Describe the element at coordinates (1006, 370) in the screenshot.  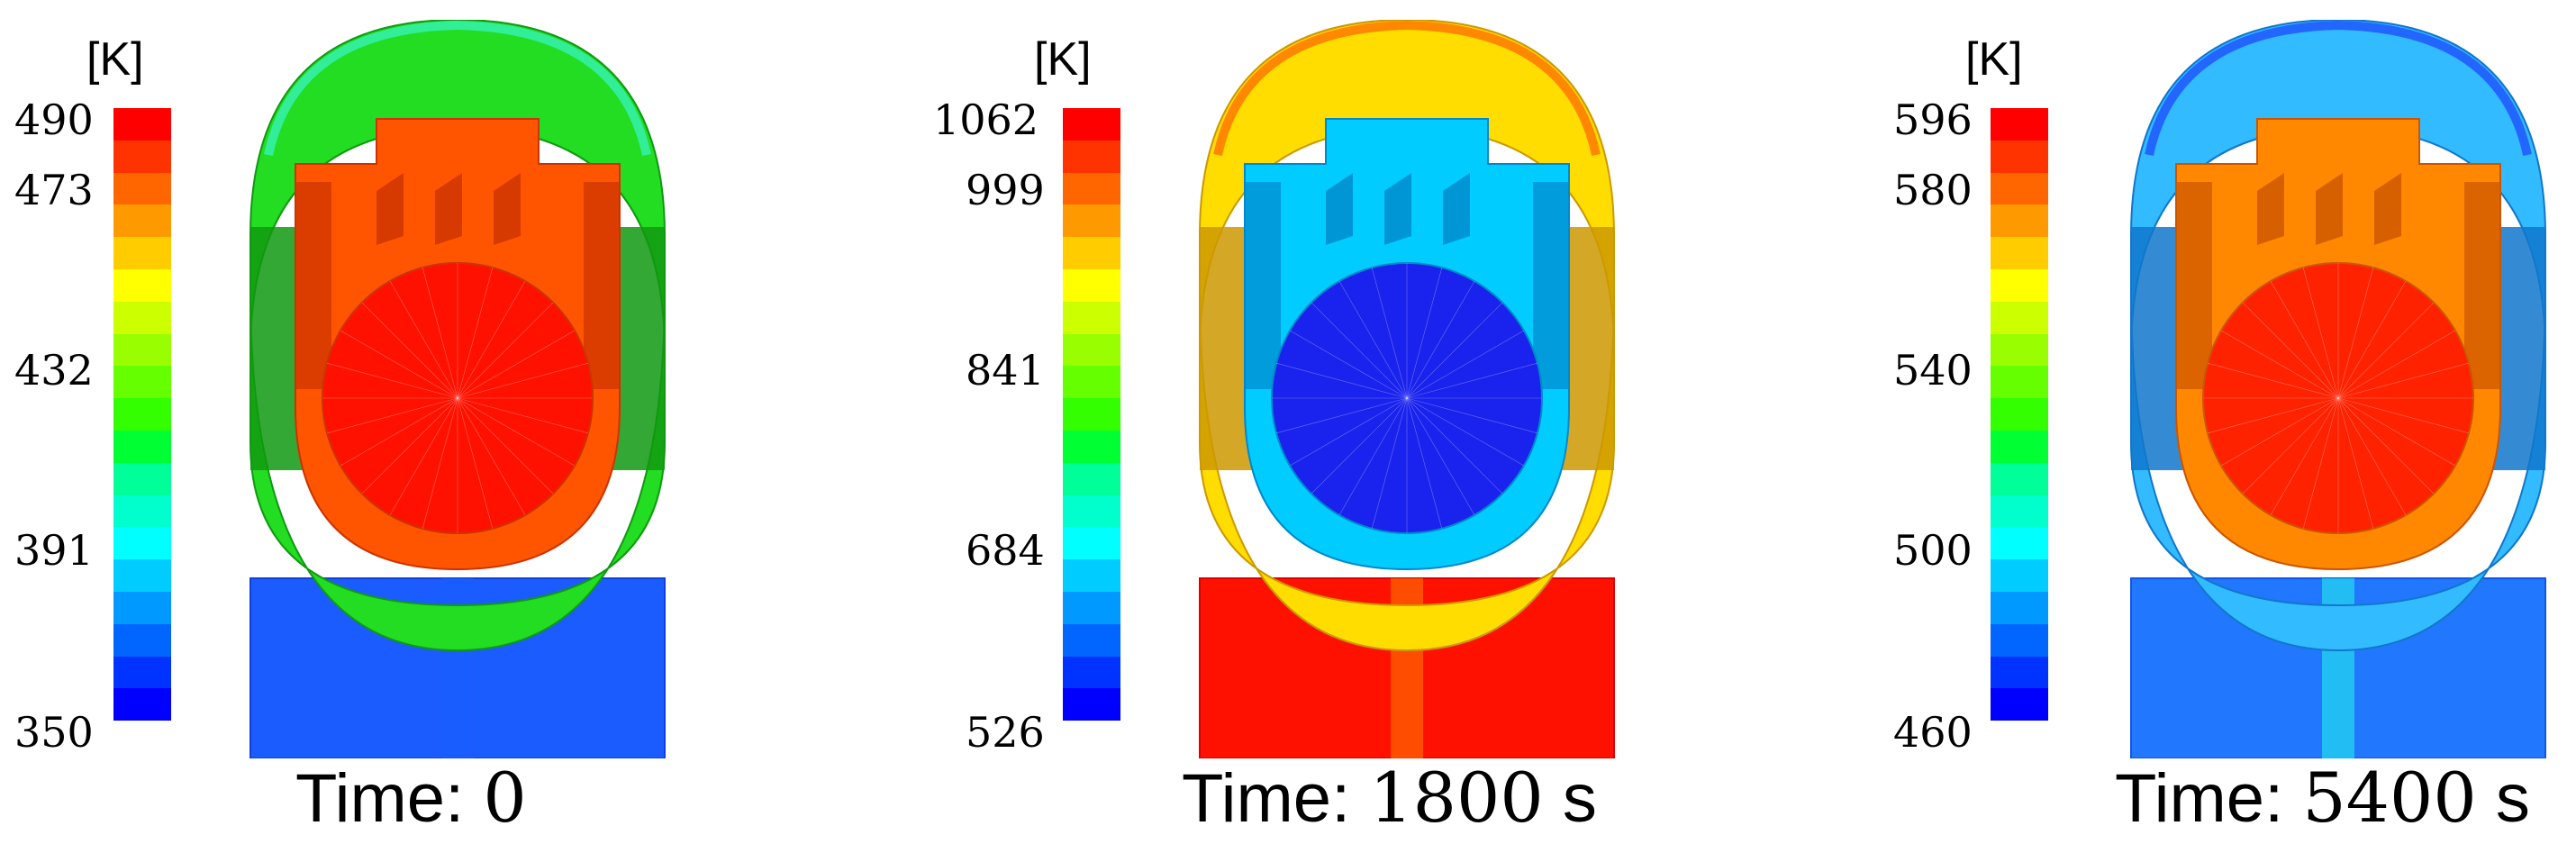
I see `colorbar-tick-3: 841` at that location.